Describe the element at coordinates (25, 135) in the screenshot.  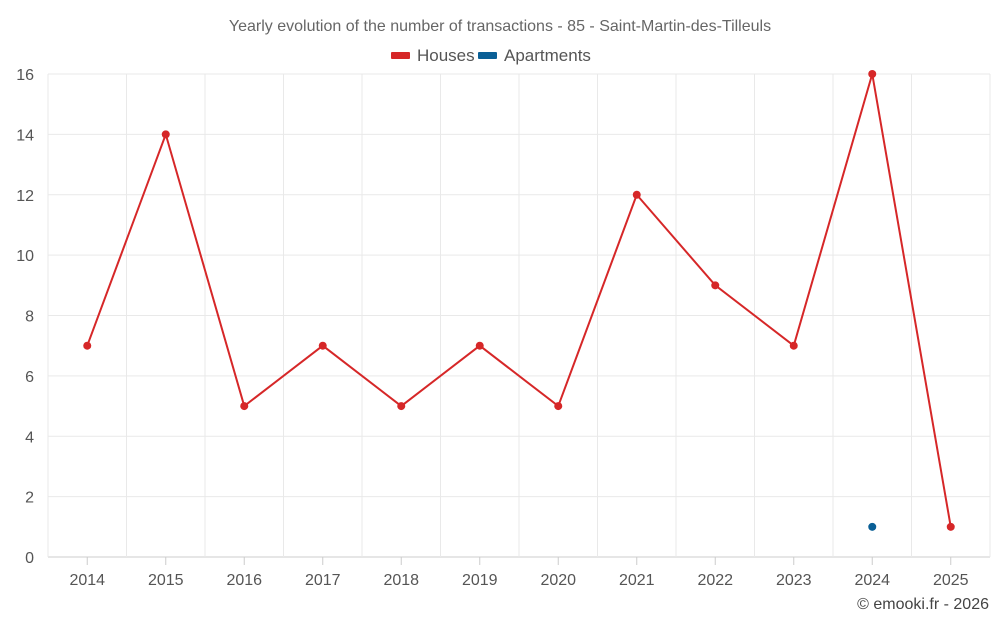
I see `y-tick-label: 14` at that location.